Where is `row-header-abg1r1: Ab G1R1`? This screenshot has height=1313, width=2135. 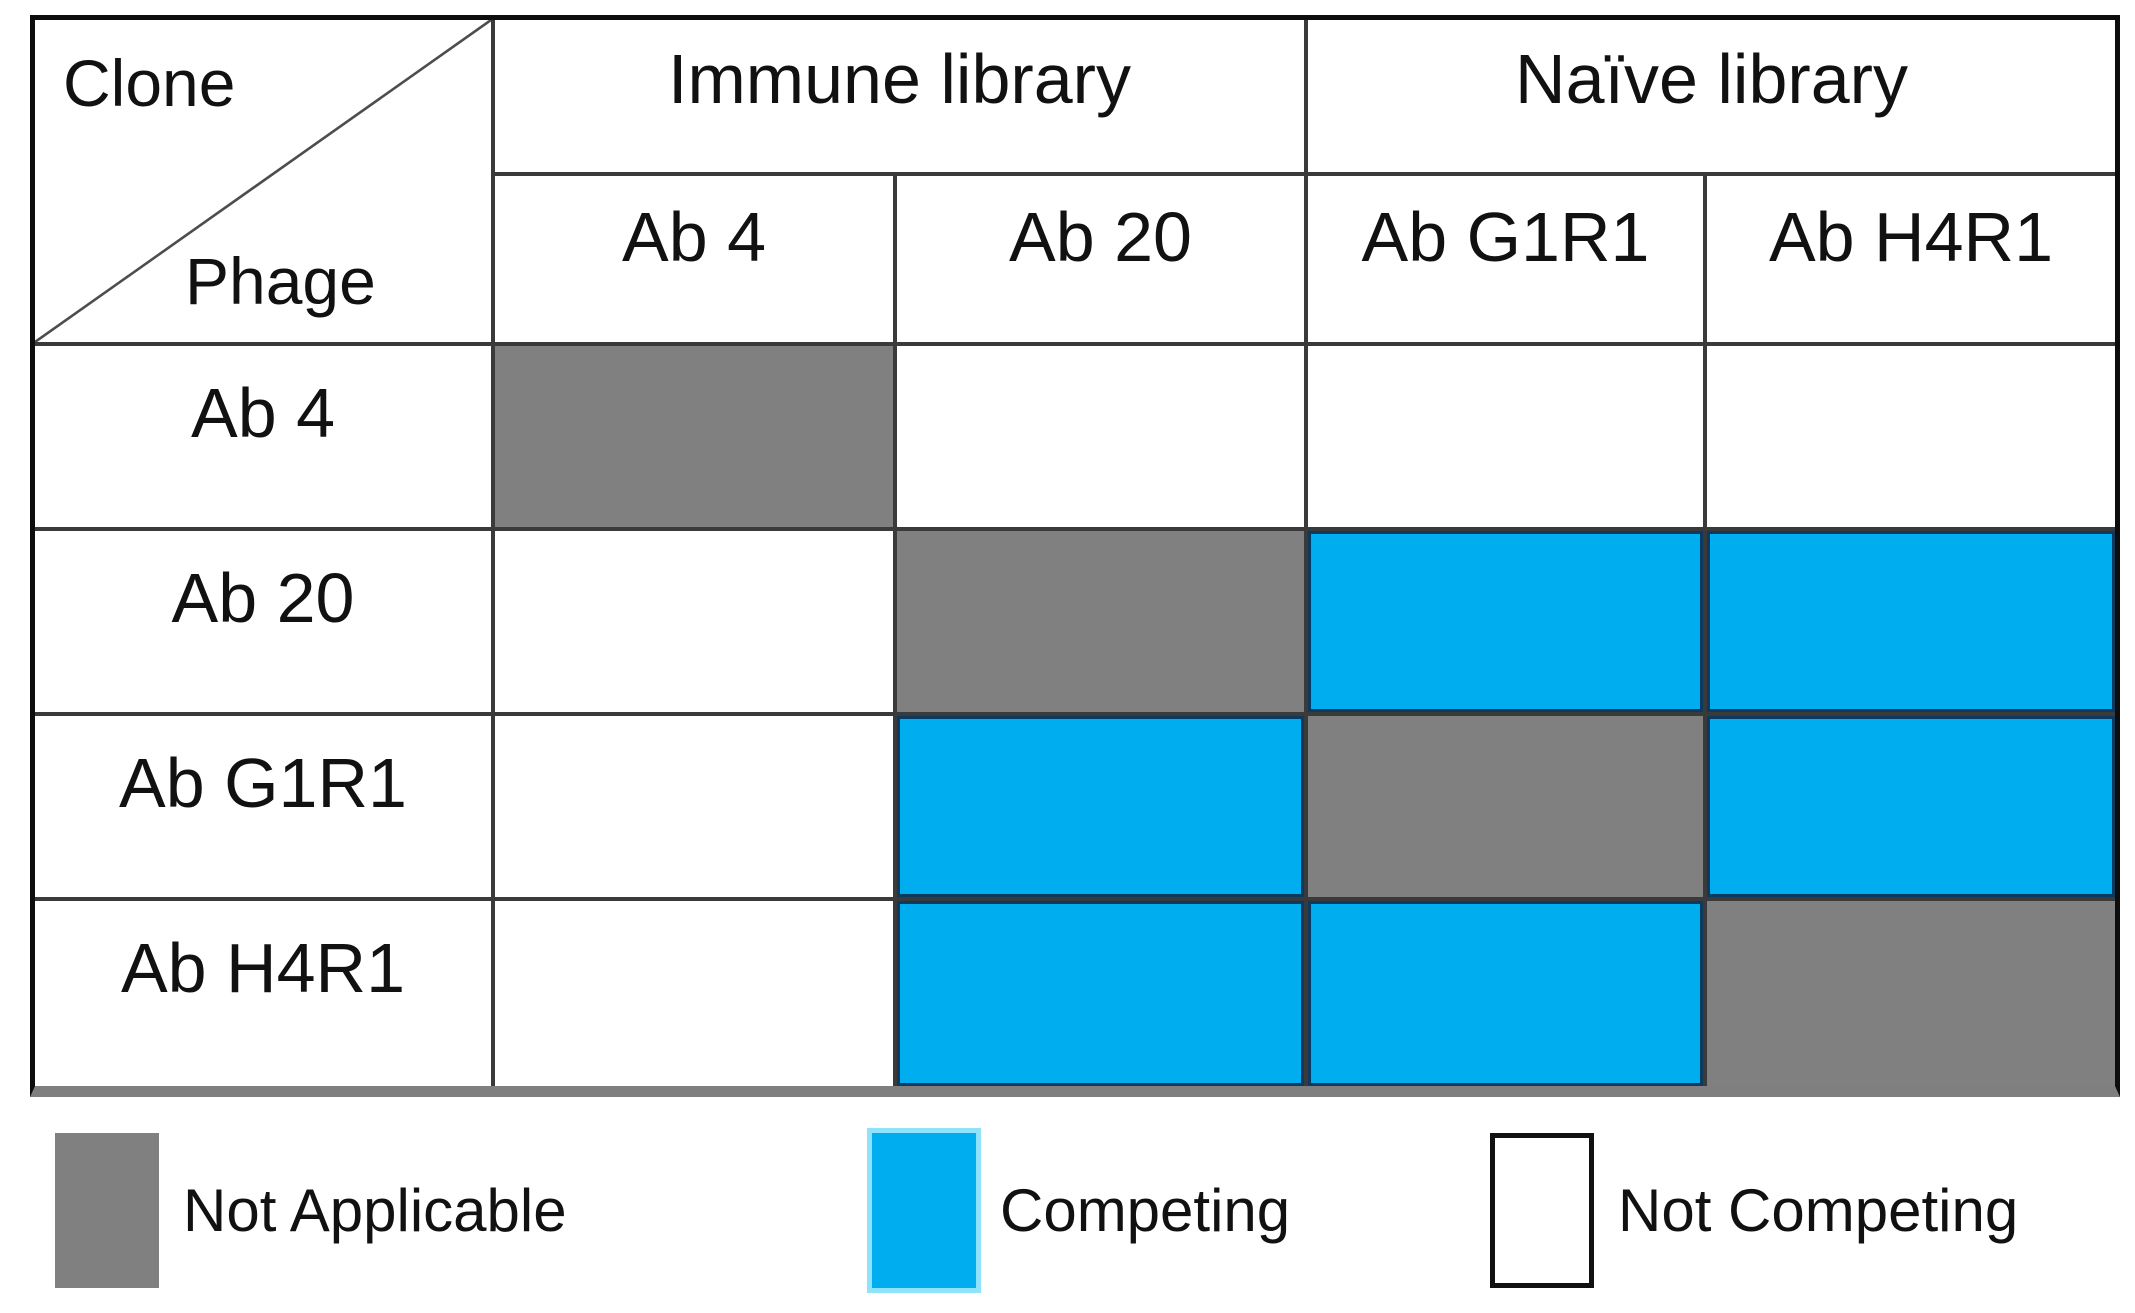 row-header-abg1r1: Ab G1R1 is located at coordinates (263, 806).